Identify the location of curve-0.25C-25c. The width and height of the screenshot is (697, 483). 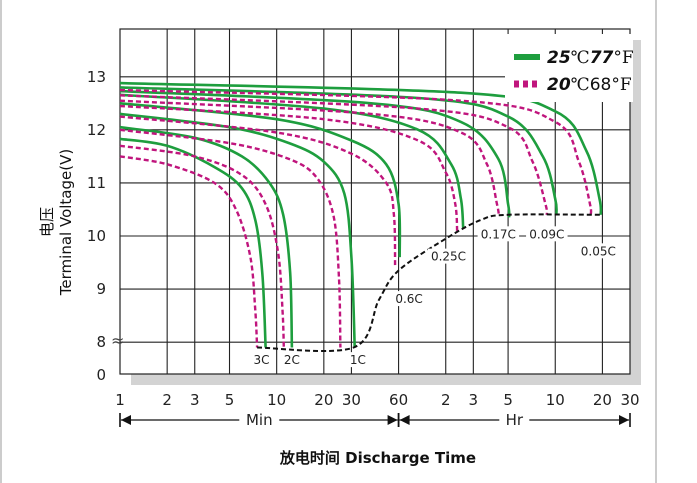
(292, 161).